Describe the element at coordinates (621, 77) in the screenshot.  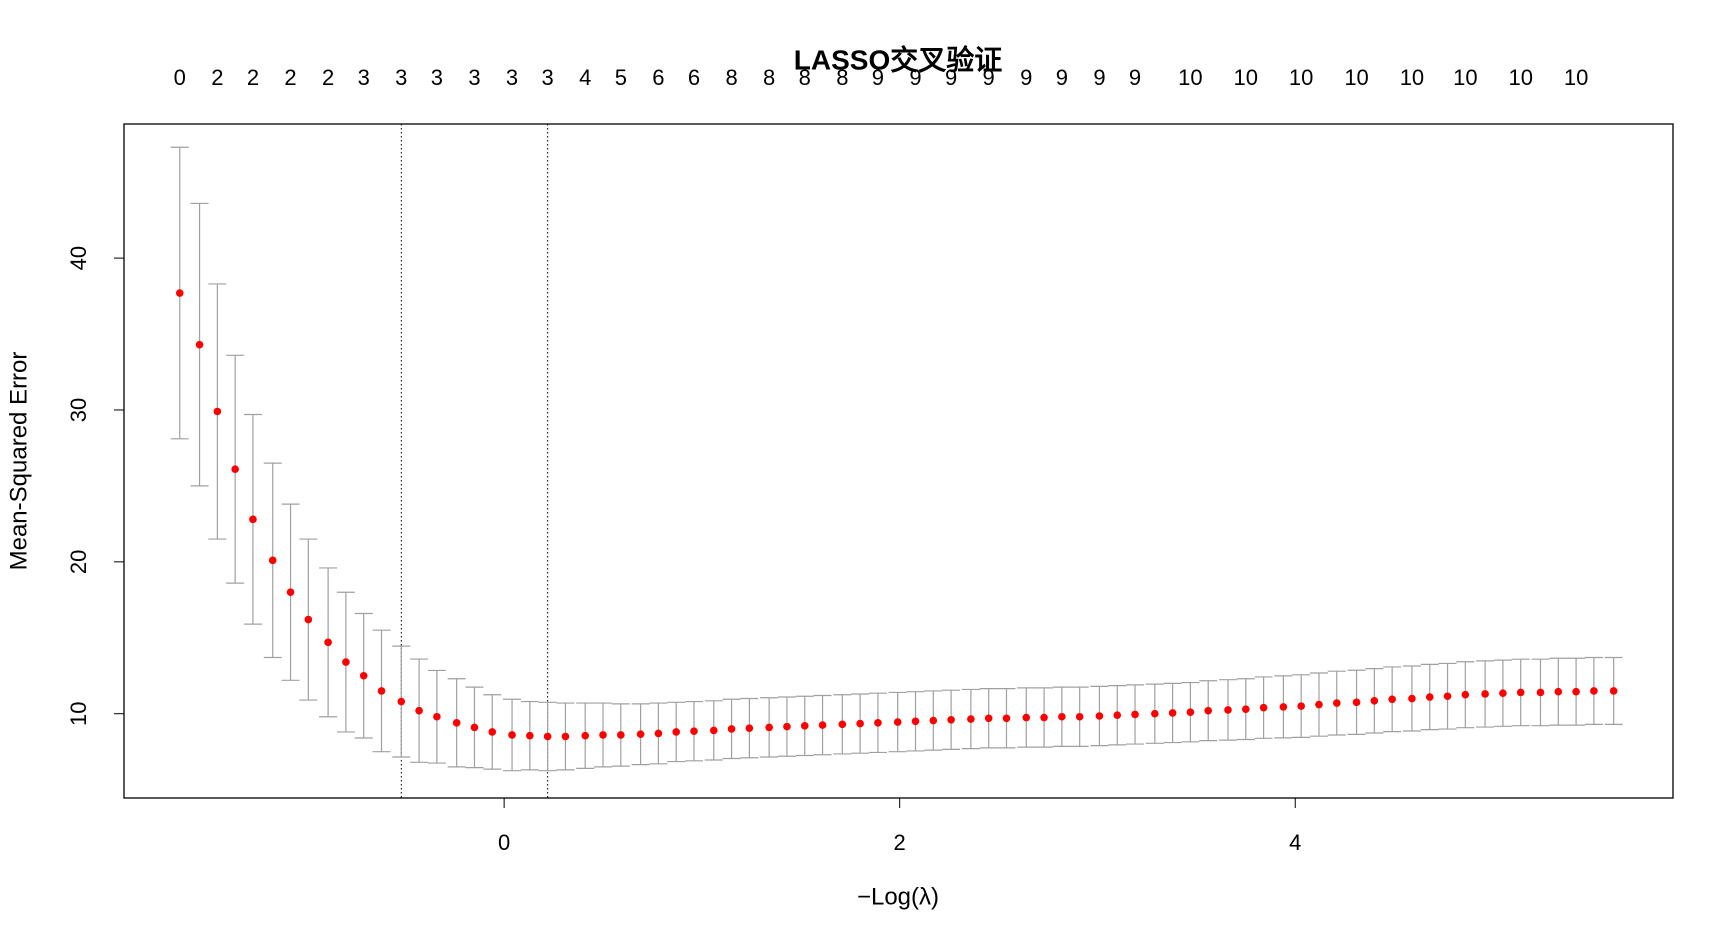
I see `top-tick-label: 5` at that location.